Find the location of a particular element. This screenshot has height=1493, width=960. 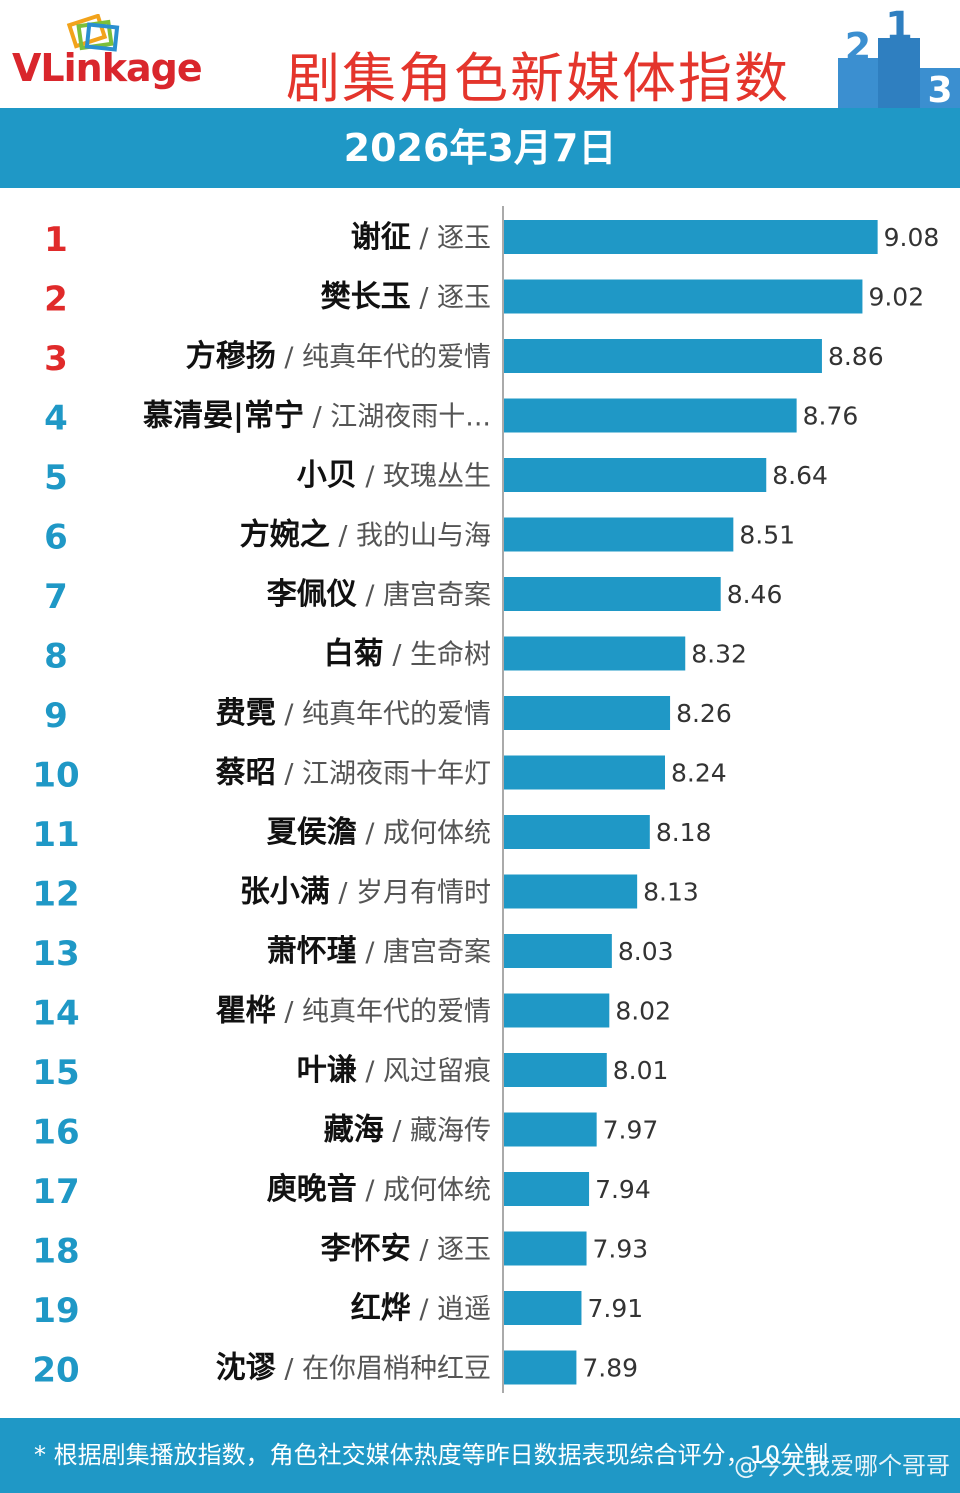

chart-row: 13 萧怀瑾 / 唐宫奇案 8.03 is located at coordinates (353, 954).